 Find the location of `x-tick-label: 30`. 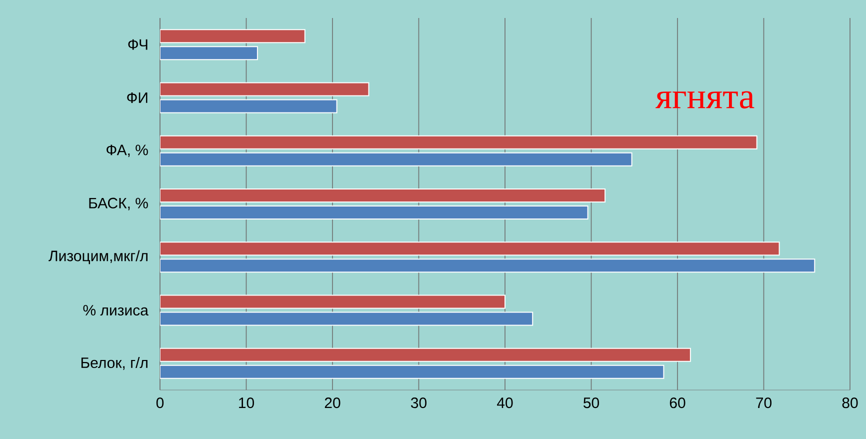

x-tick-label: 30 is located at coordinates (418, 403).